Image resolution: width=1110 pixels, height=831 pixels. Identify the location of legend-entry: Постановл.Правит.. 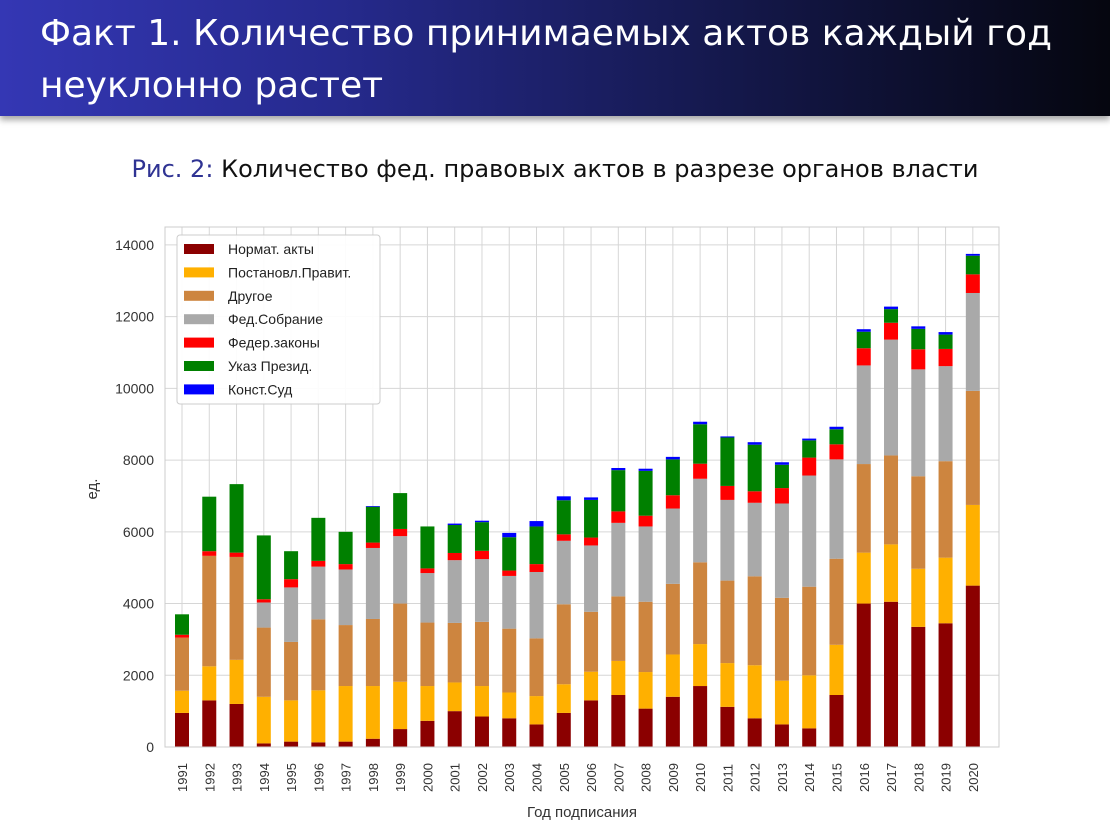
(289, 272).